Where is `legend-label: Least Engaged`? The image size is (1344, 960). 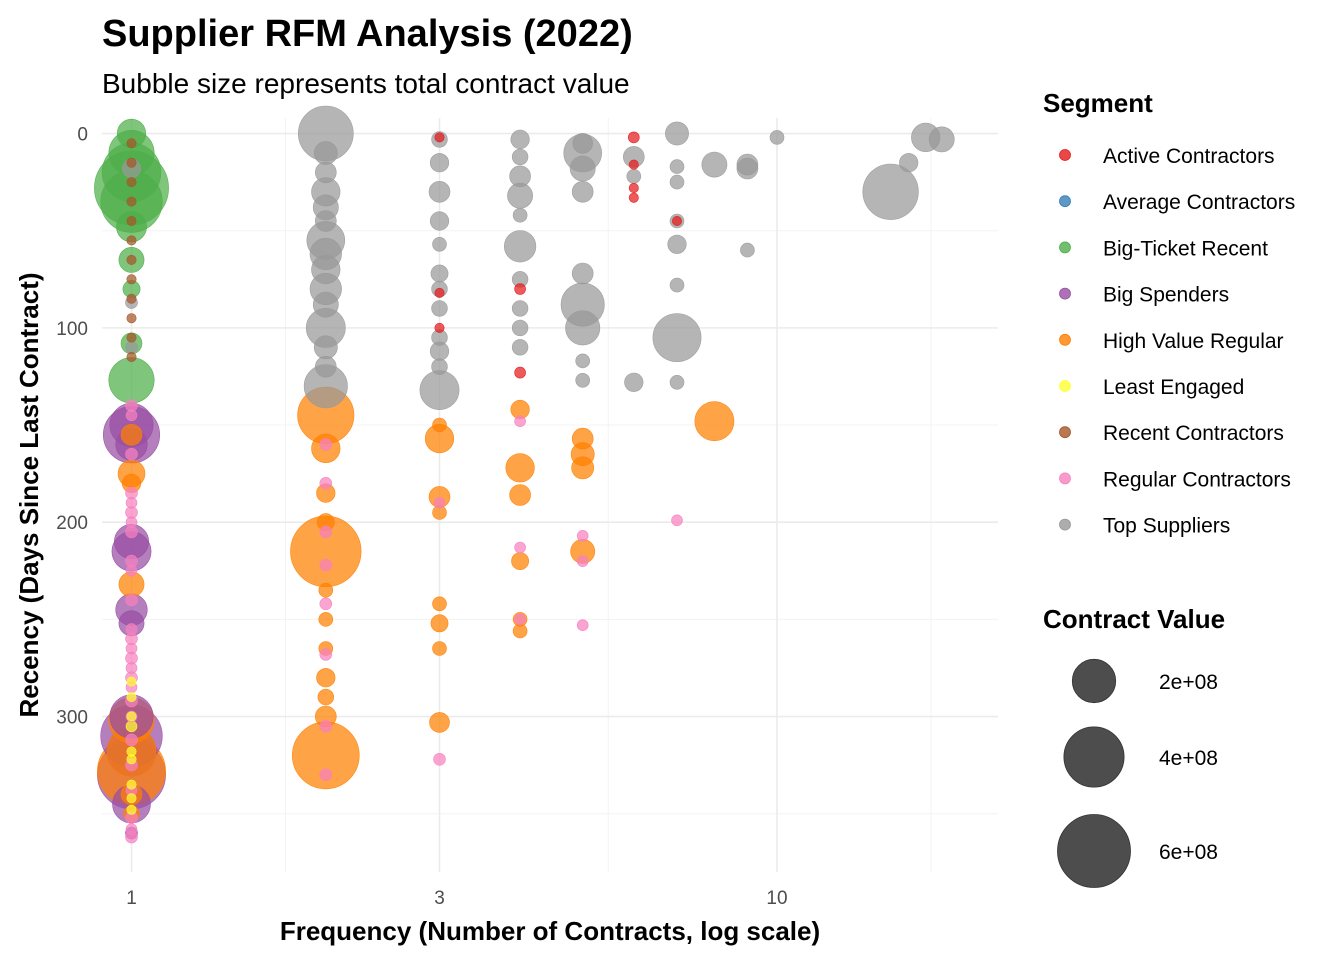
legend-label: Least Engaged is located at coordinates (1173, 387).